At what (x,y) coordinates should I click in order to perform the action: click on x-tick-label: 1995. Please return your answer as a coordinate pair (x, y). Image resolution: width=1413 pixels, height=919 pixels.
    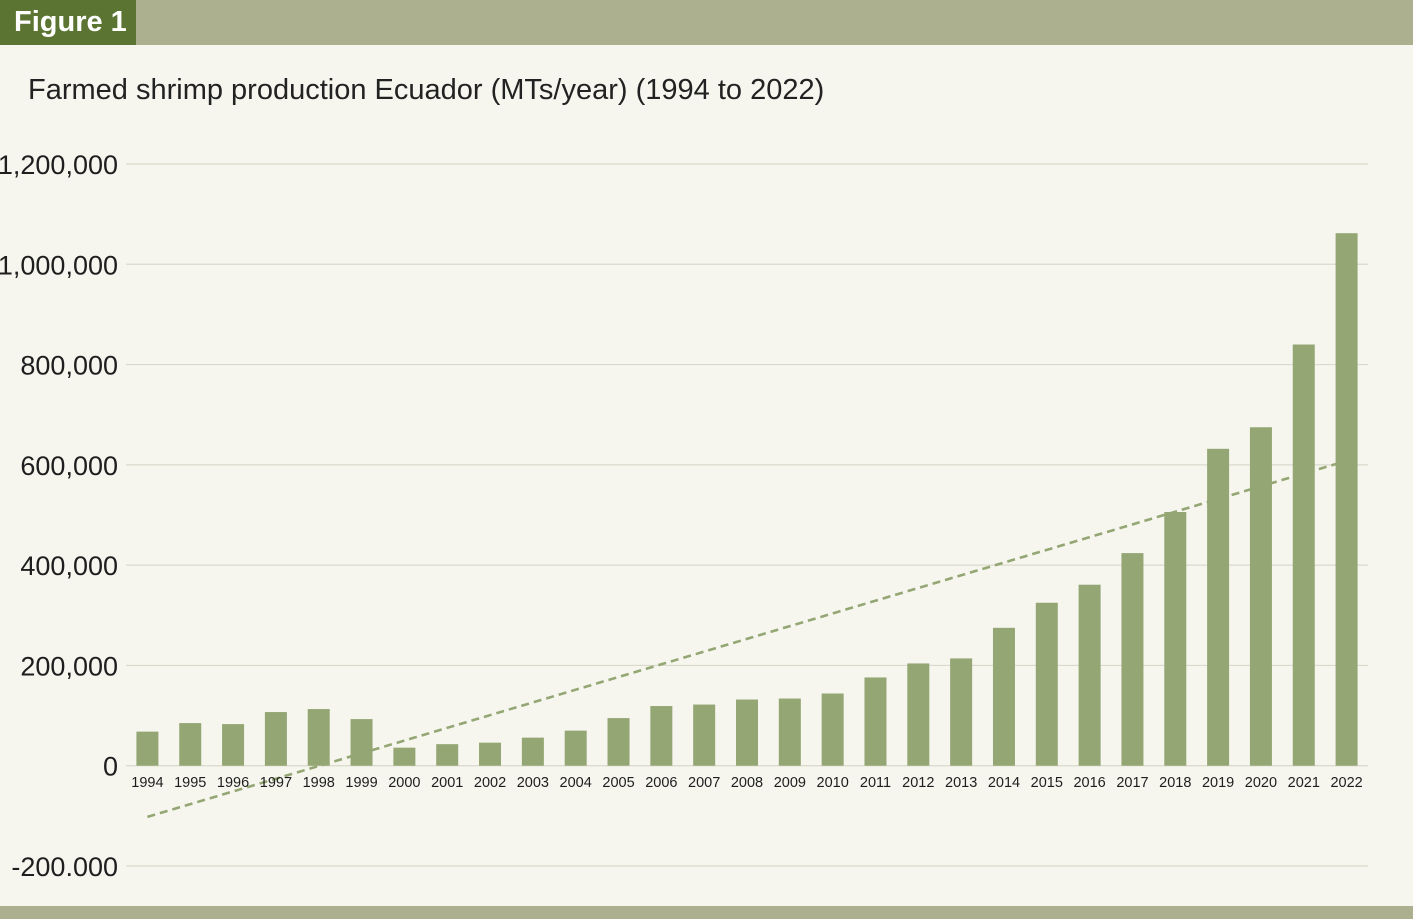
    Looking at the image, I should click on (190, 783).